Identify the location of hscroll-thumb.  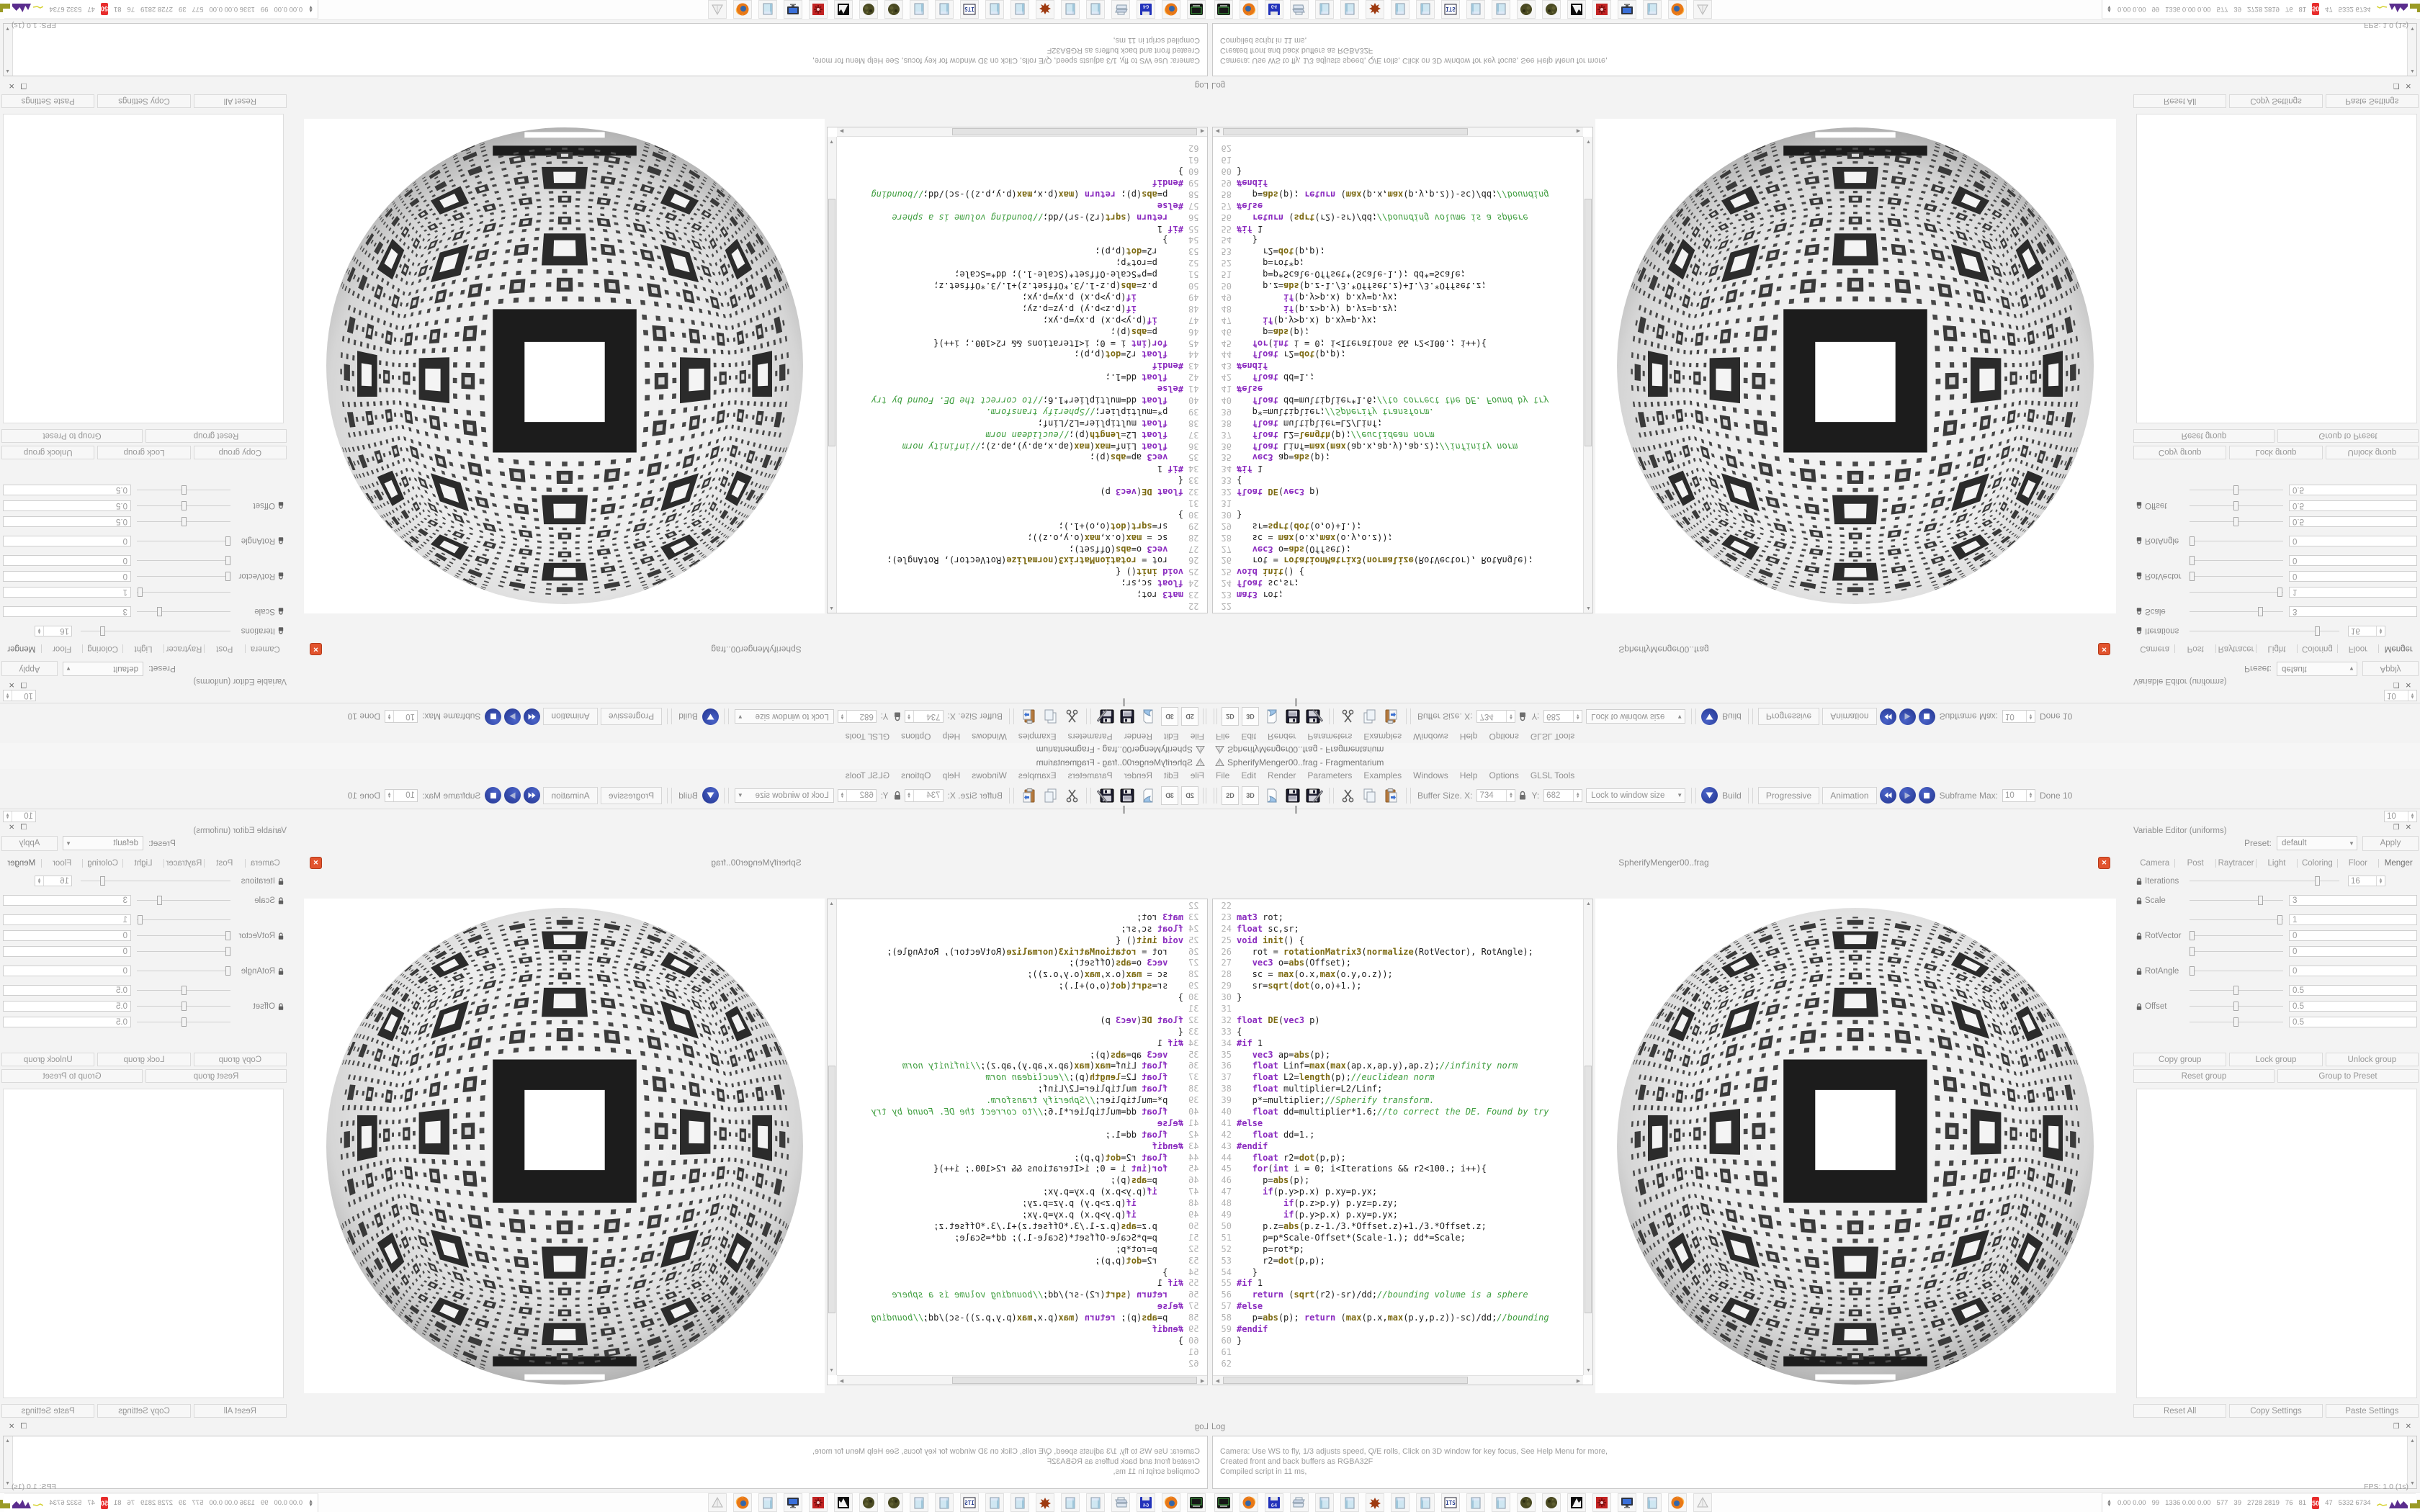
(1074, 131).